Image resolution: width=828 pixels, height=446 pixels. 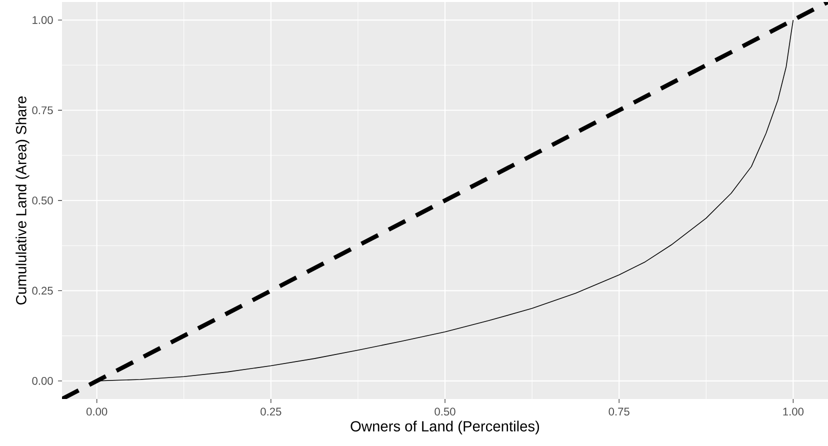 I want to click on y-tick-label: 0.00, so click(x=42, y=381).